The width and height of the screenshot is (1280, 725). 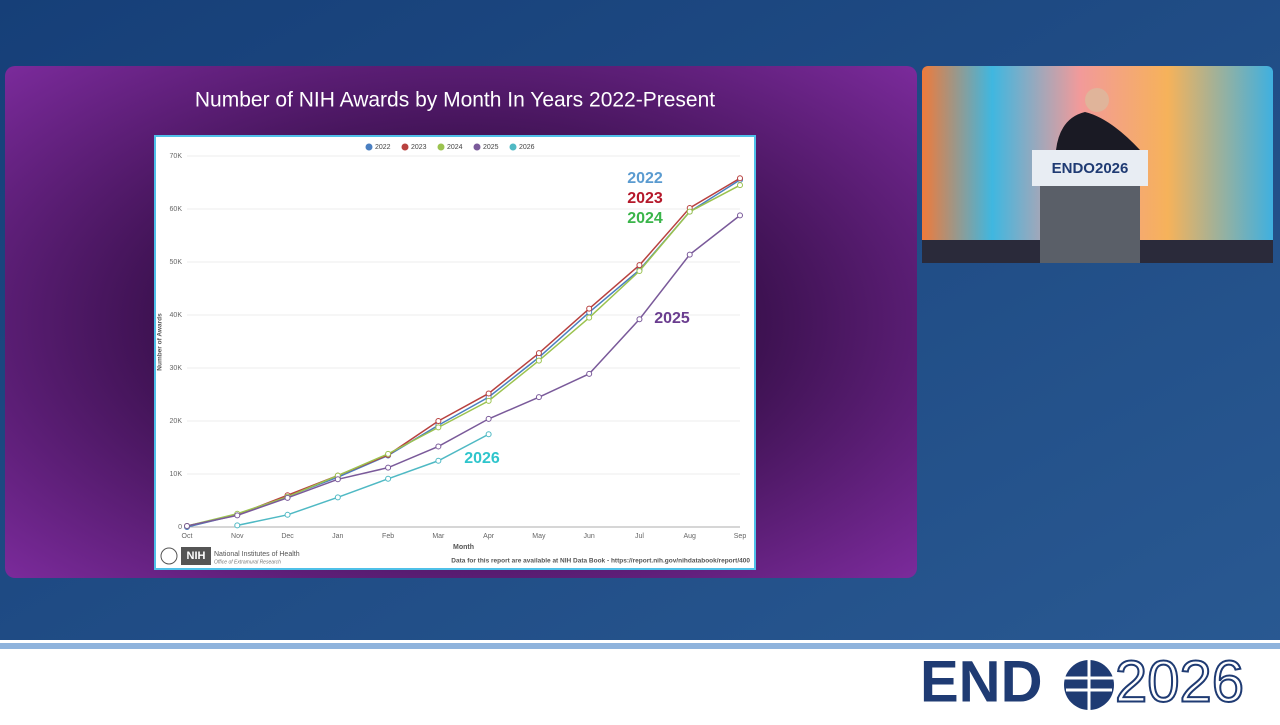 What do you see at coordinates (160, 342) in the screenshot?
I see `y-axis-title: Number of Awards` at bounding box center [160, 342].